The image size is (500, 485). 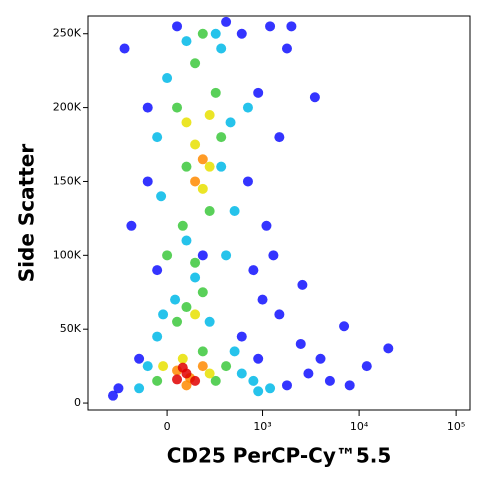 I want to click on x-tick-label: 10⁵, so click(x=456, y=426).